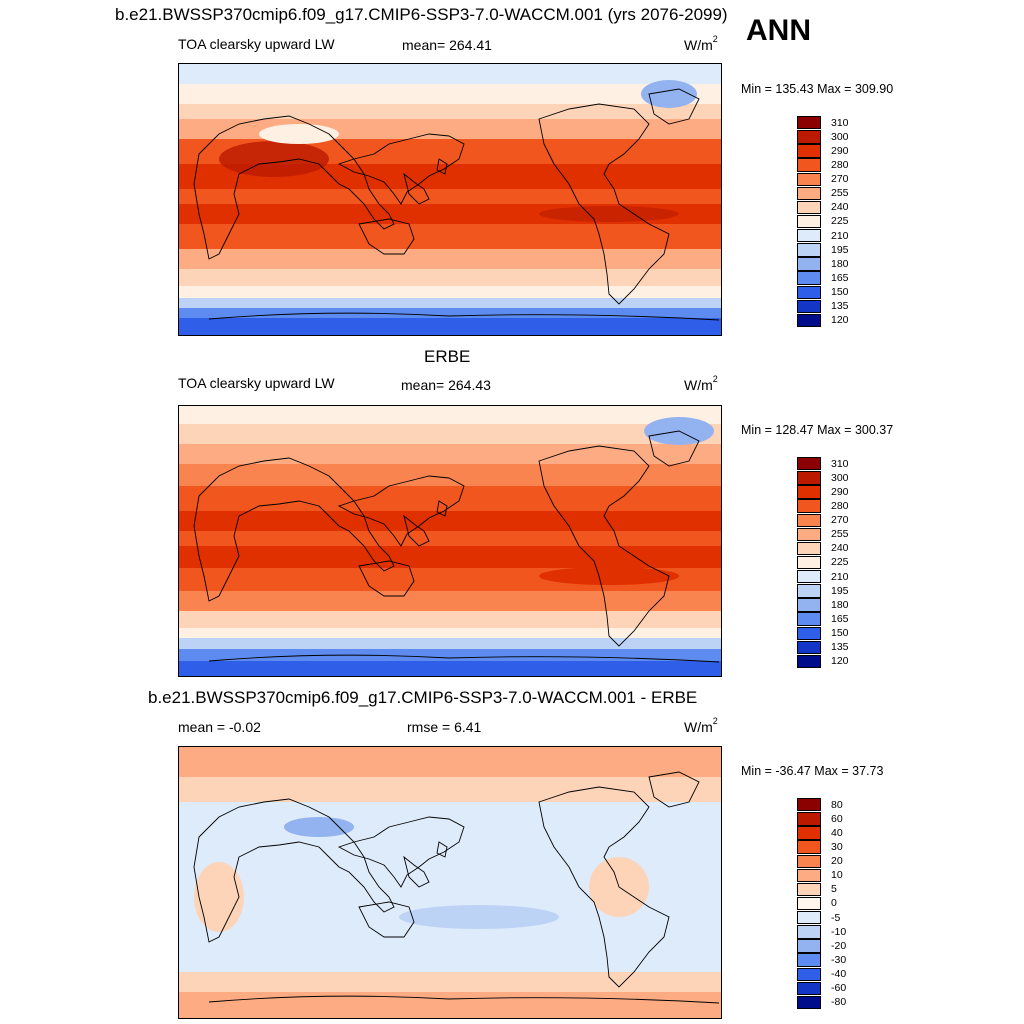 The image size is (1024, 1024). I want to click on colorbar-label: -60, so click(839, 988).